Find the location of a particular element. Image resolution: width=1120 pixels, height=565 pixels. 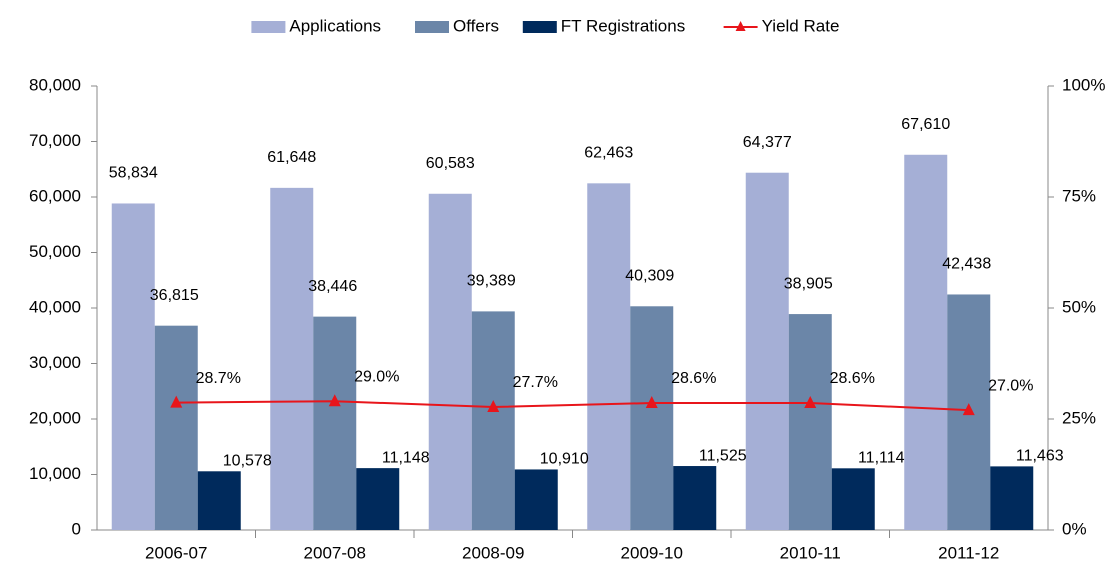

y-tick-label: 20,000 is located at coordinates (55, 417).